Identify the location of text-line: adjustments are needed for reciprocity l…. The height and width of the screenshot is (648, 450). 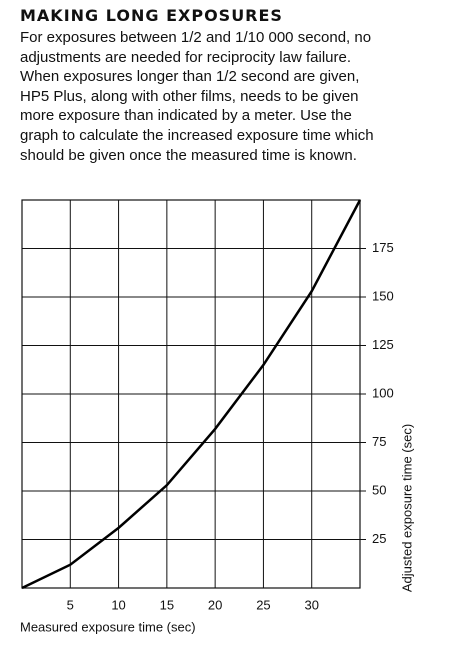
(185, 57).